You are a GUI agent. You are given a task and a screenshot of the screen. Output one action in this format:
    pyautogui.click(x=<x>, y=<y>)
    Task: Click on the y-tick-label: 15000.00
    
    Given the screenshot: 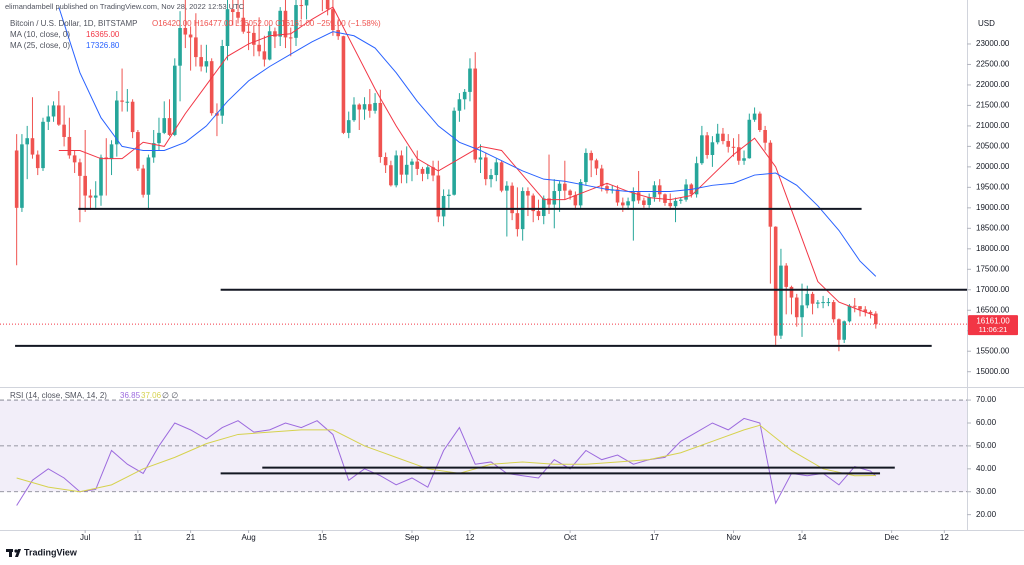 What is the action you would take?
    pyautogui.click(x=993, y=371)
    